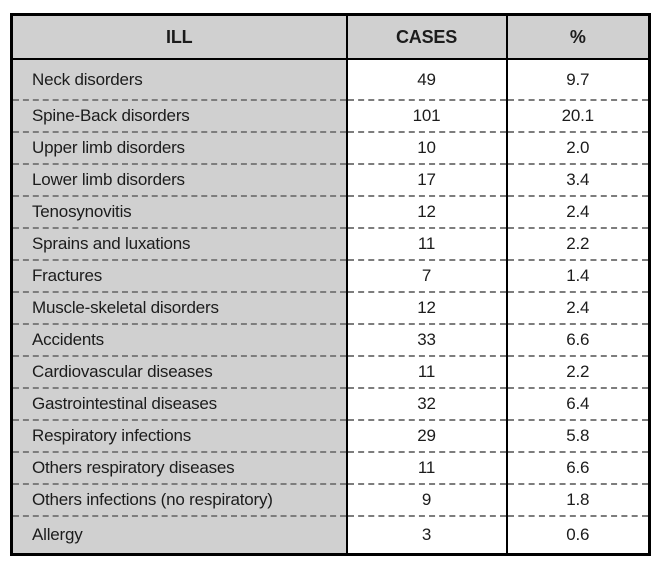  Describe the element at coordinates (179, 79) in the screenshot. I see `ill-cell: Neck disorders` at that location.